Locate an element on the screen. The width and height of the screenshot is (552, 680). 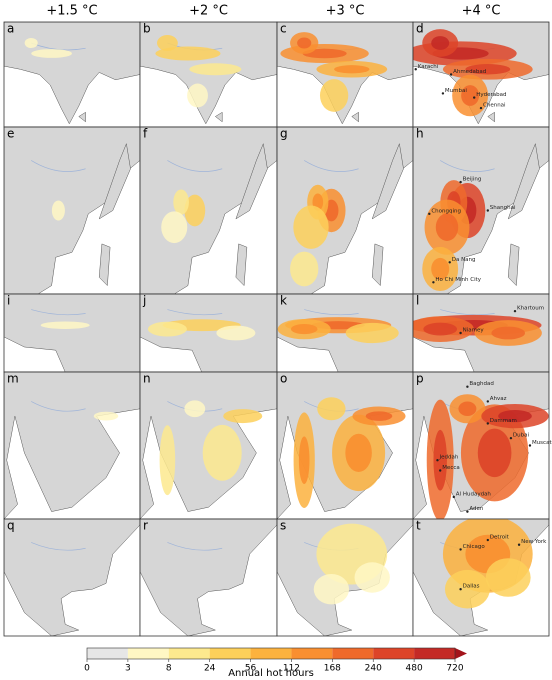
colorbar-tick-label: 480 is located at coordinates (414, 669).